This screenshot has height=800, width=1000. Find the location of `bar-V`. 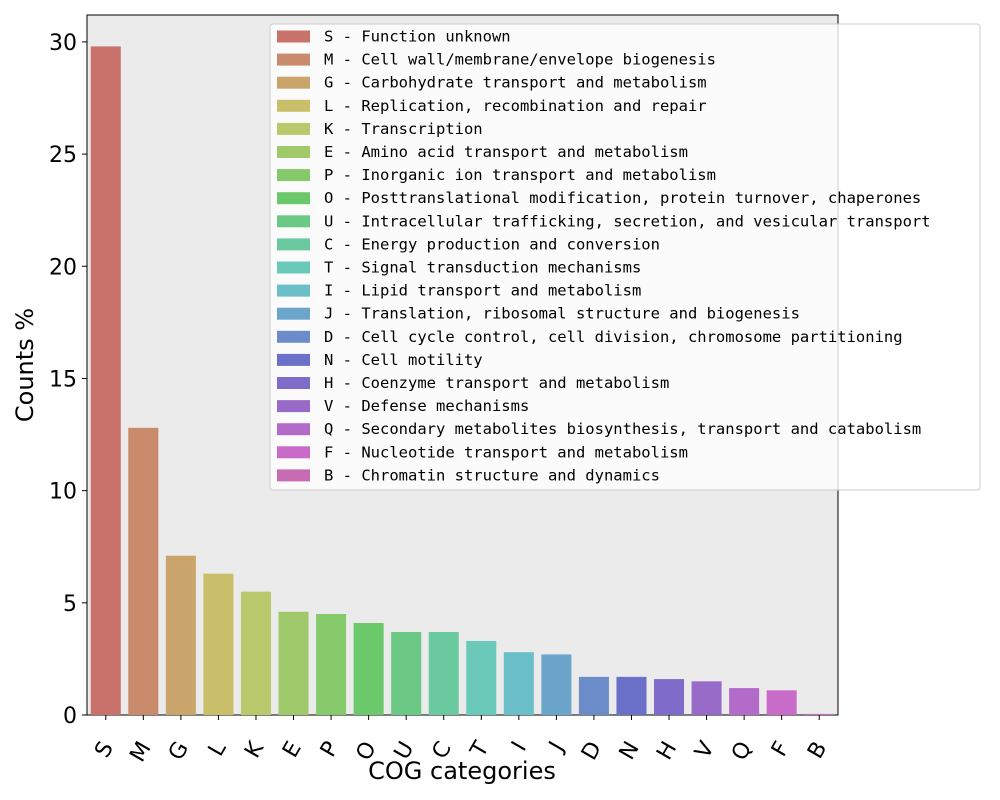

bar-V is located at coordinates (706, 698).